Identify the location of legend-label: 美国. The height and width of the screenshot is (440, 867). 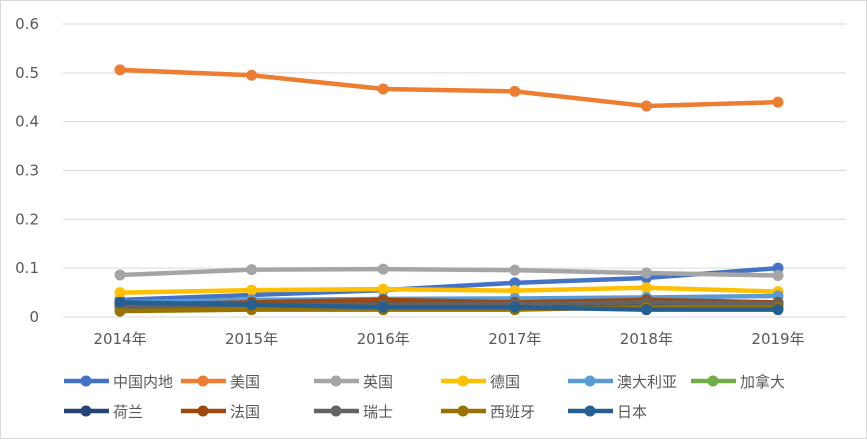
(245, 382).